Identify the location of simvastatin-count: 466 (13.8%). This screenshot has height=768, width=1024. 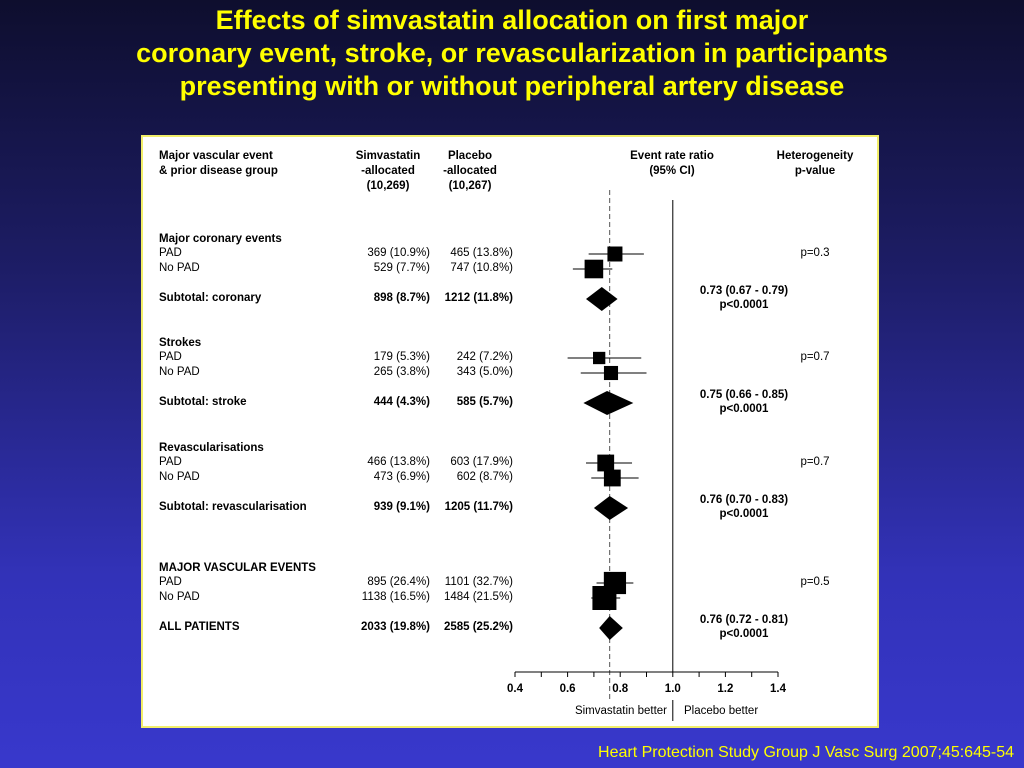
(398, 462).